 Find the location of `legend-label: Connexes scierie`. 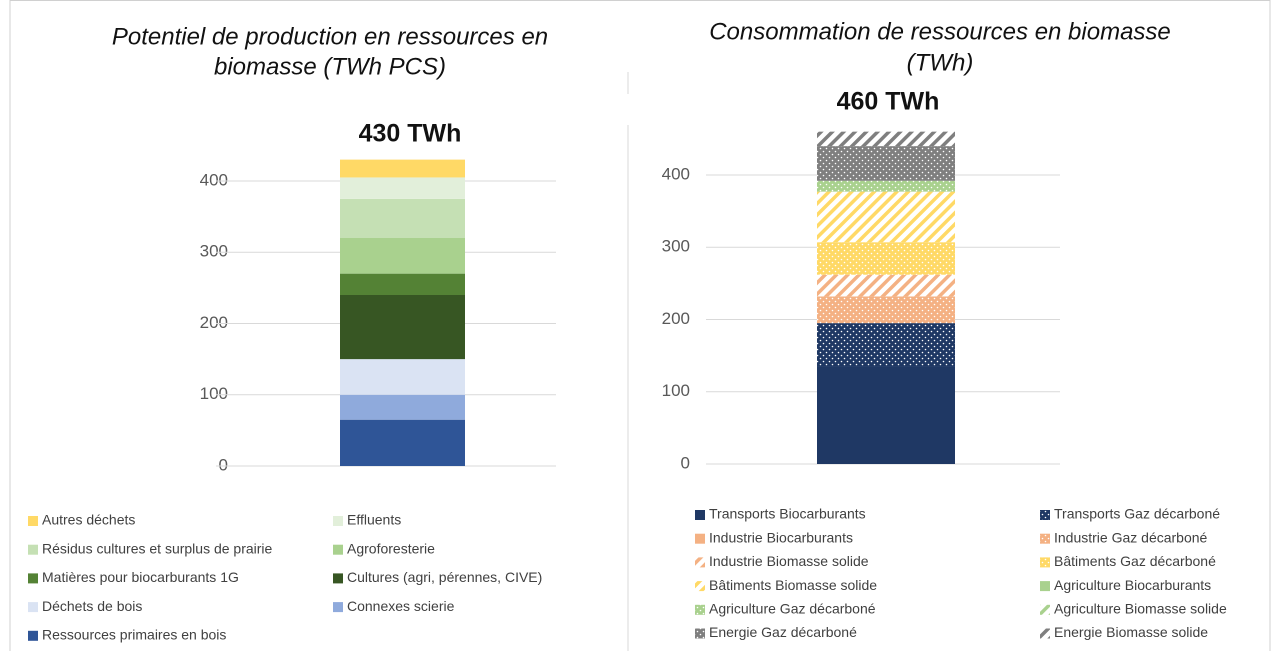

legend-label: Connexes scierie is located at coordinates (401, 606).